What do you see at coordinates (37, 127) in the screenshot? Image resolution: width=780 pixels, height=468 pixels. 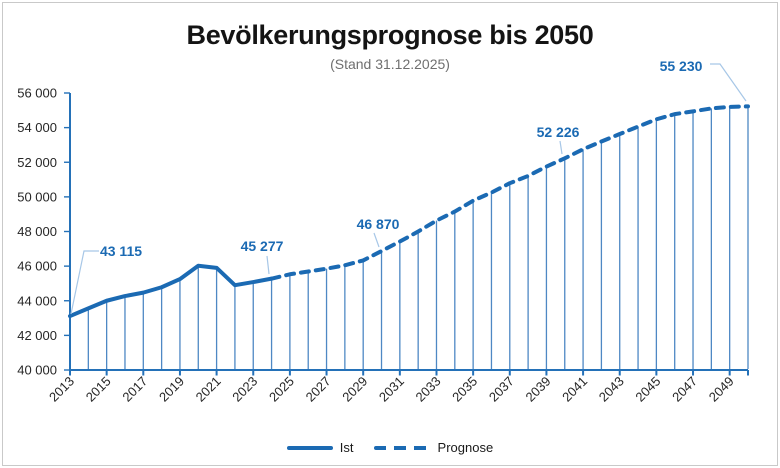 I see `y-tick-label: 54 000` at bounding box center [37, 127].